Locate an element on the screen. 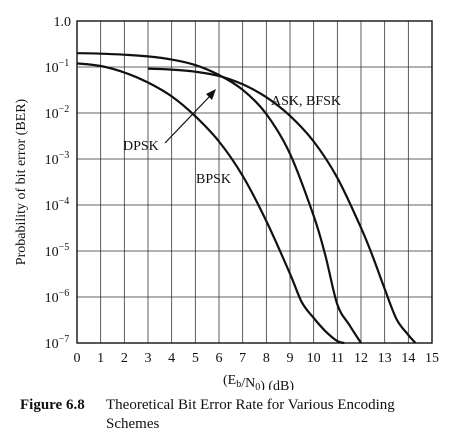 The height and width of the screenshot is (439, 460). x-tick-label: 10 is located at coordinates (314, 358).